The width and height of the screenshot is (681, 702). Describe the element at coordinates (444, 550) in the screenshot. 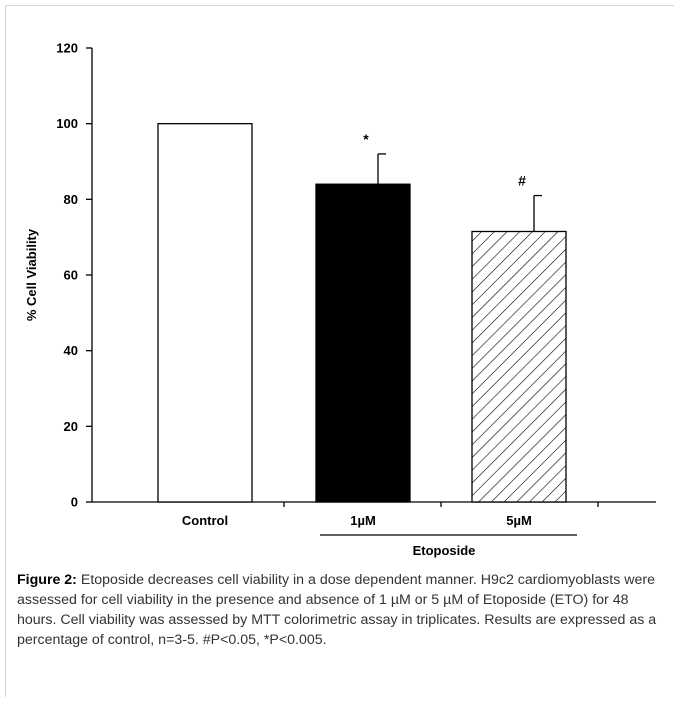

I see `group-label: Etoposide` at that location.